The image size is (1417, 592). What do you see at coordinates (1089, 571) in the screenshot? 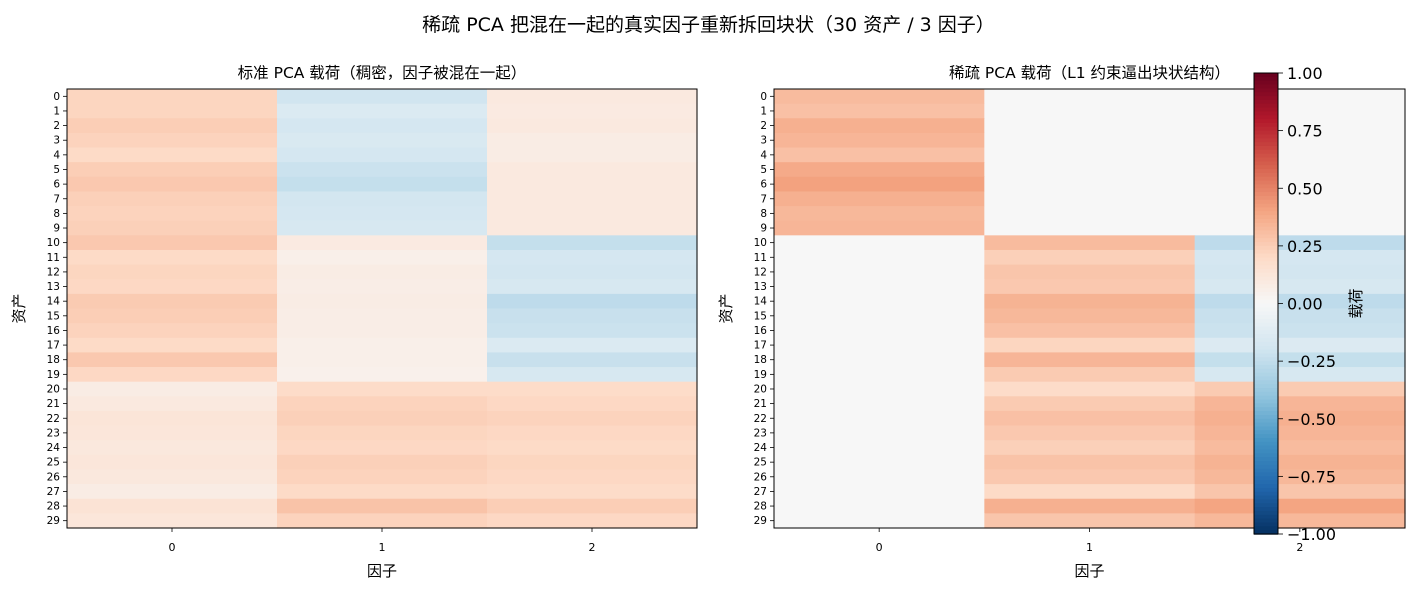
I see `x-axis-label: 因子` at bounding box center [1089, 571].